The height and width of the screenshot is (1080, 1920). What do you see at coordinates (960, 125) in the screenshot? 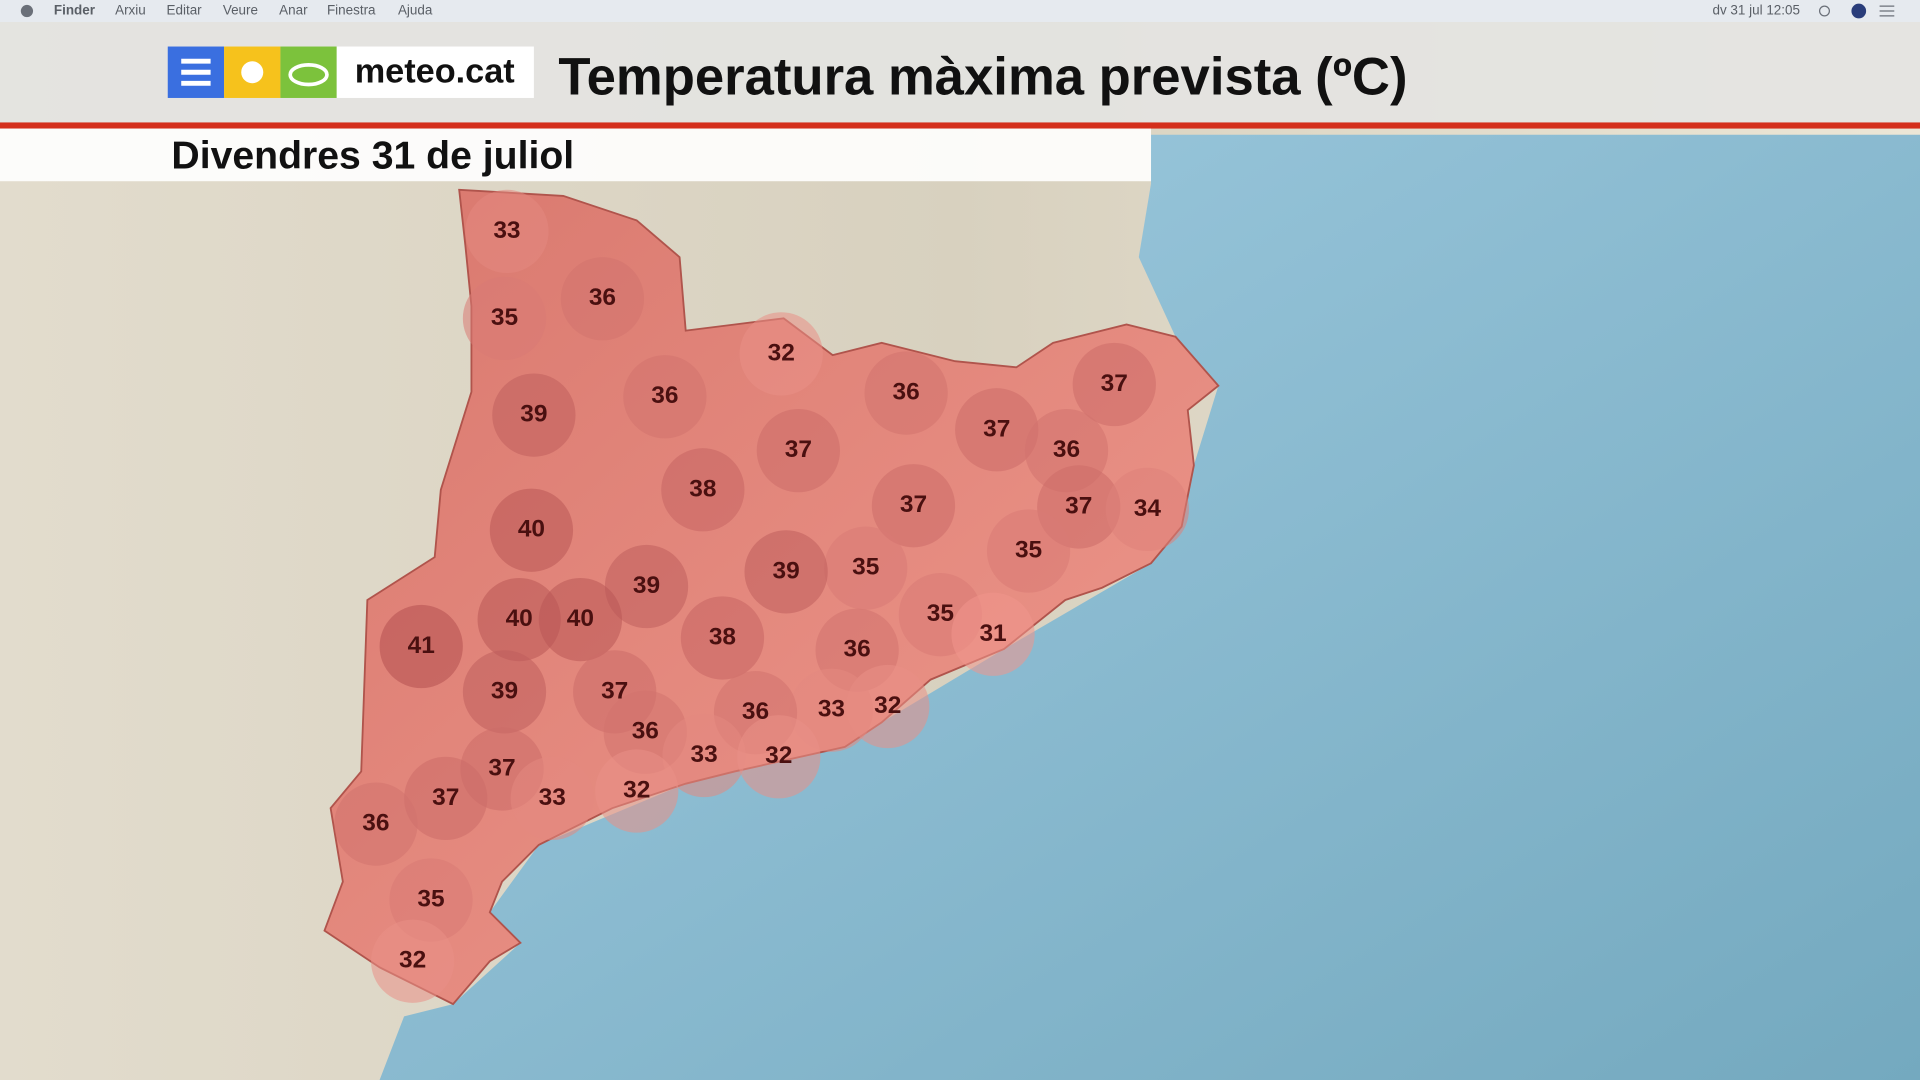
I see `header-rule` at bounding box center [960, 125].